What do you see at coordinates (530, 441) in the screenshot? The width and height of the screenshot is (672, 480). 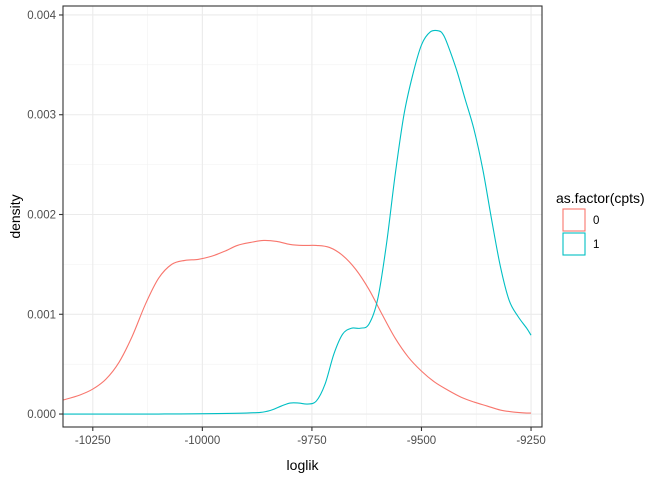 I see `x-tick-label: -9250` at bounding box center [530, 441].